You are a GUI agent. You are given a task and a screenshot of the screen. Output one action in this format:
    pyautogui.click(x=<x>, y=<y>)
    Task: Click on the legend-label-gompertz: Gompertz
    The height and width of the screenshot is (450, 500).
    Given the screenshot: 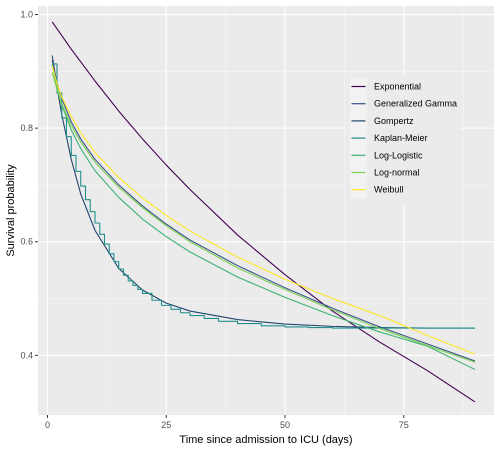 What is the action you would take?
    pyautogui.click(x=394, y=121)
    